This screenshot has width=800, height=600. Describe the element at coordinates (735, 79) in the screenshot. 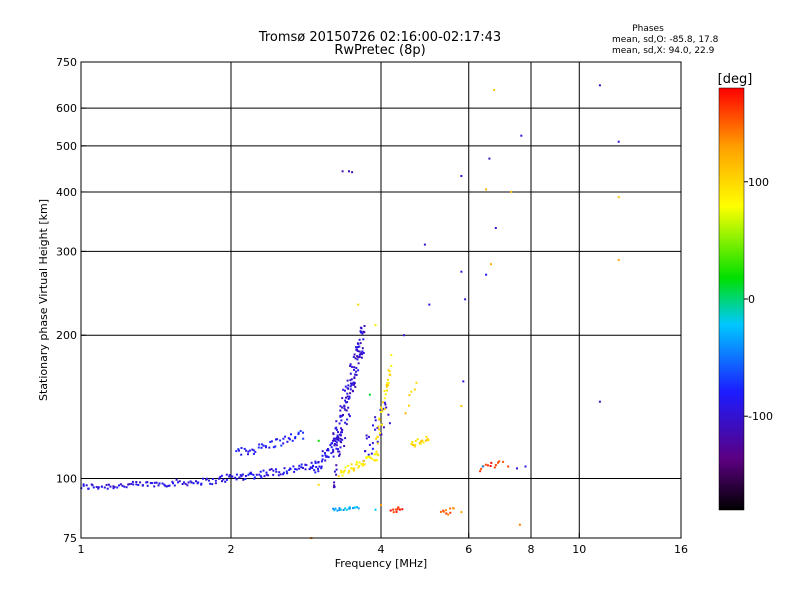

I see `colorbar-label: [deg]` at that location.